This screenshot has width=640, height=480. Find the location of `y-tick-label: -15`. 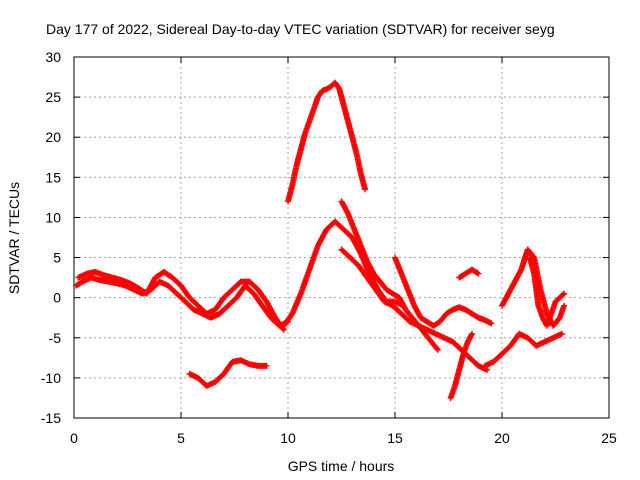

y-tick-label: -15 is located at coordinates (51, 418).